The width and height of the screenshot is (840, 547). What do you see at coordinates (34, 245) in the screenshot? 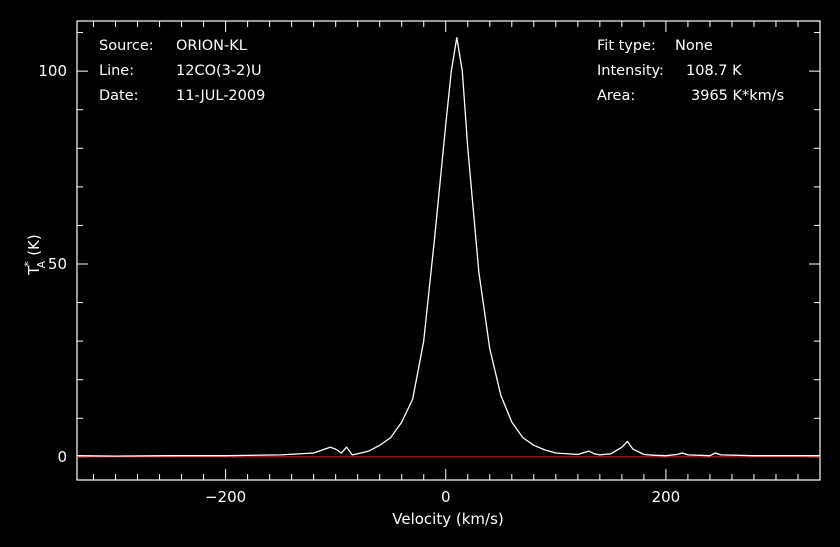
I see `y-axis-title-unit: (K)` at bounding box center [34, 245].